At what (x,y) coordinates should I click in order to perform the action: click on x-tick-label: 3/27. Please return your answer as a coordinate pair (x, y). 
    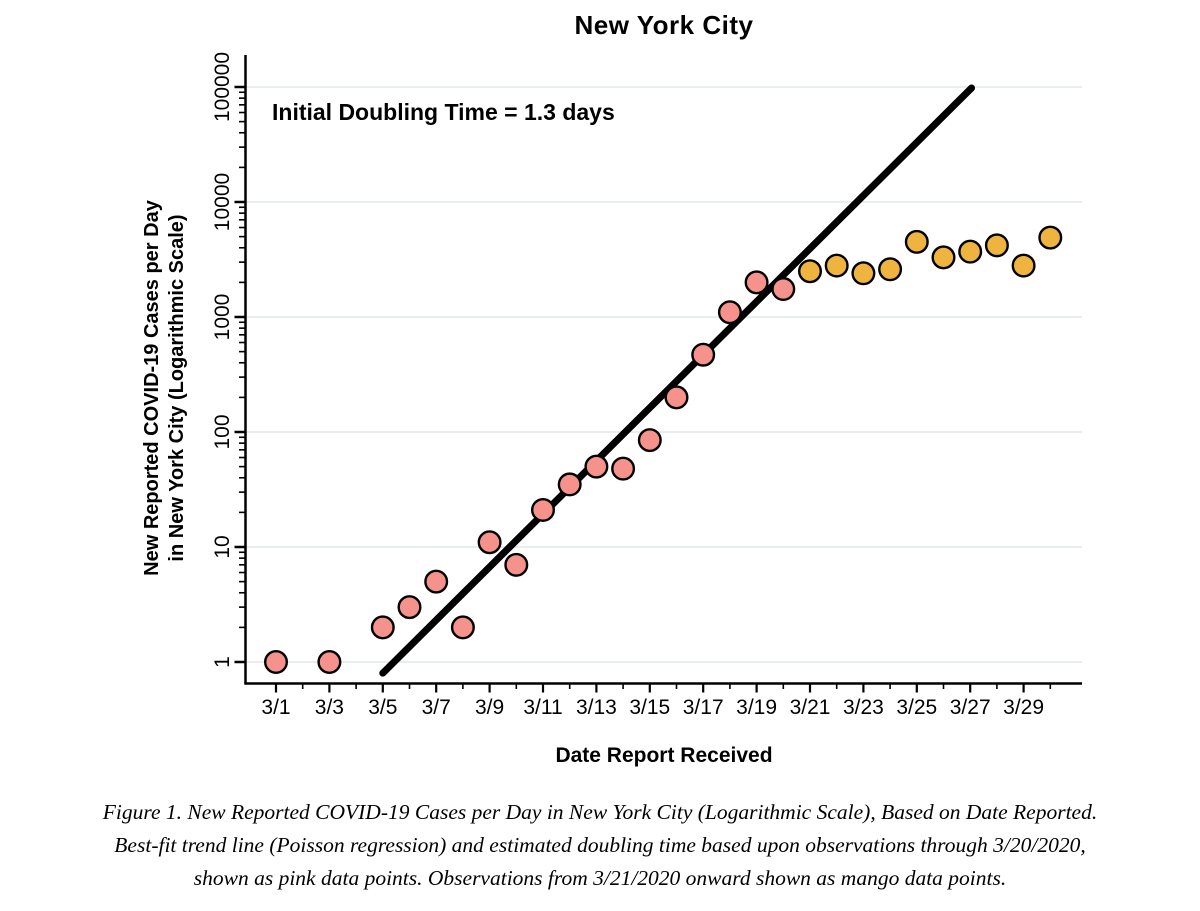
    Looking at the image, I should click on (970, 707).